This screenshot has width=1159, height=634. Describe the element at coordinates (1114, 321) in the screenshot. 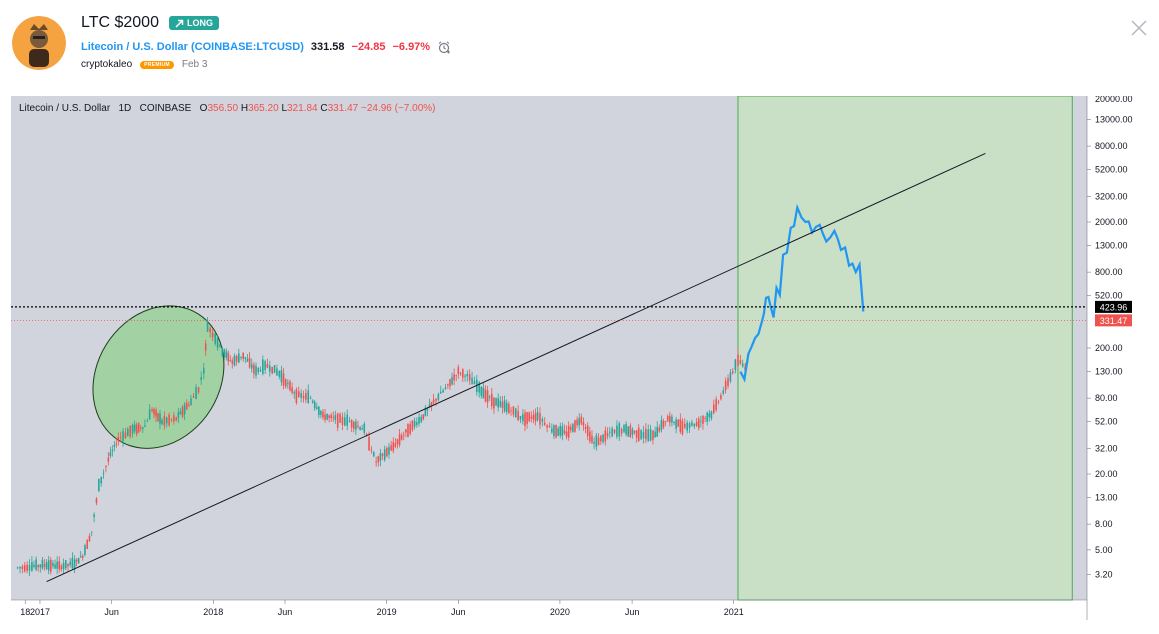

I see `current-price-label: 331.47` at that location.